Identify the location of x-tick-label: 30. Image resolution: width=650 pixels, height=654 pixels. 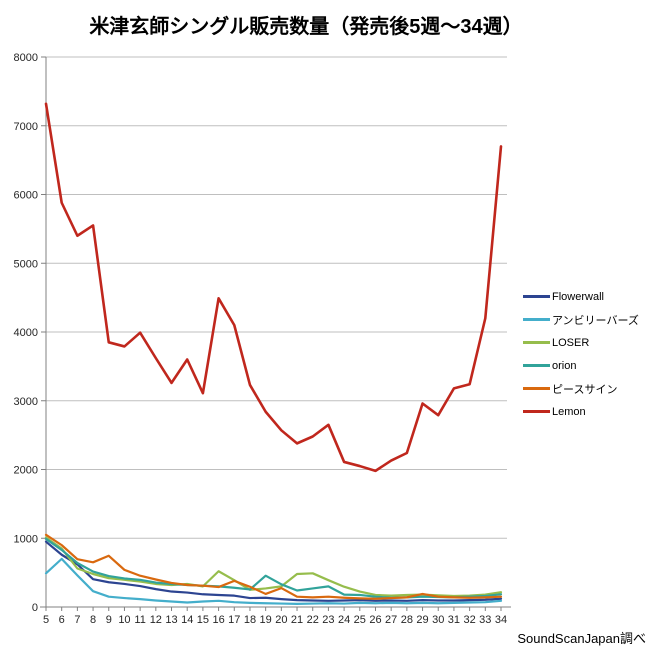
(438, 620).